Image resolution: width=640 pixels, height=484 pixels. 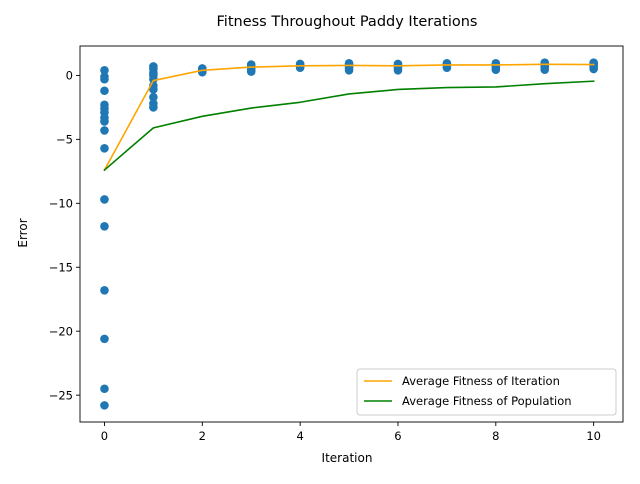 What do you see at coordinates (397, 436) in the screenshot?
I see `x-tick-label: 6` at bounding box center [397, 436].